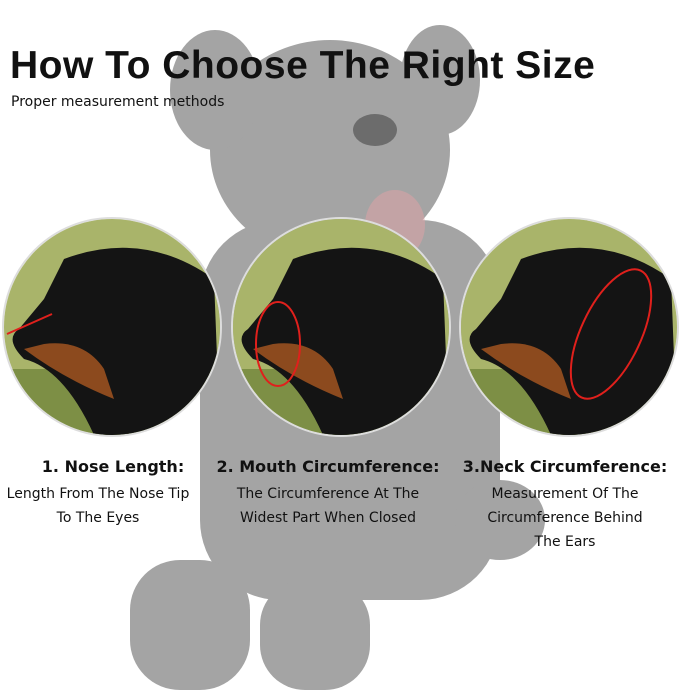  What do you see at coordinates (565, 466) in the screenshot?
I see `step-heading: 3.Neck Circumference:` at bounding box center [565, 466].